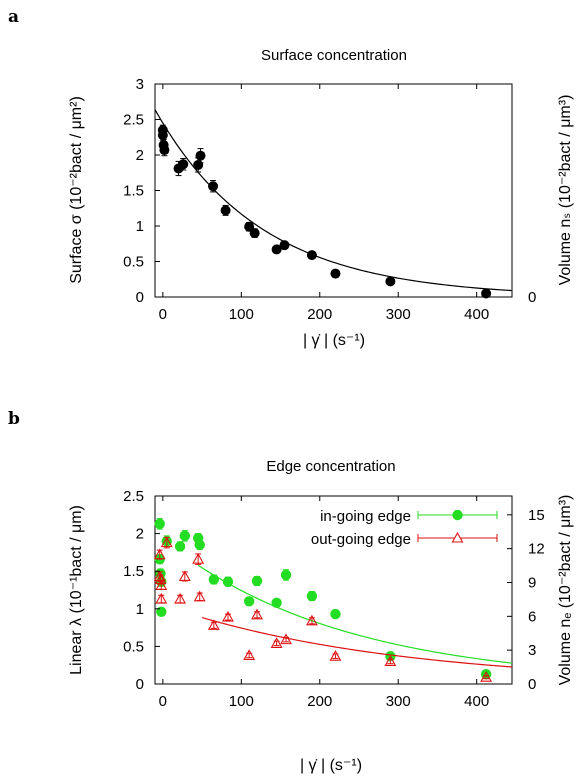 The image size is (584, 781). What do you see at coordinates (521, 297) in the screenshot?
I see `chart-a-y2-ticks: 0` at bounding box center [521, 297].